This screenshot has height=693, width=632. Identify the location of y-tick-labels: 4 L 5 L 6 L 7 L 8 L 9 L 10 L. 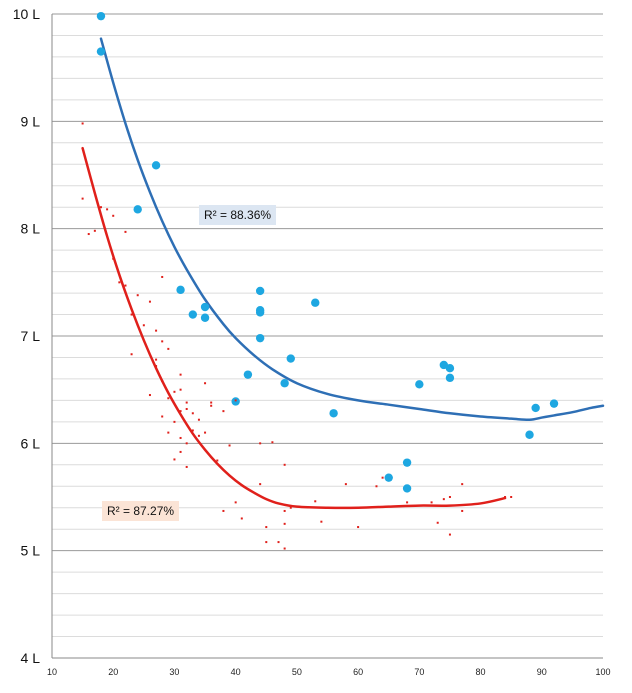
(26, 336).